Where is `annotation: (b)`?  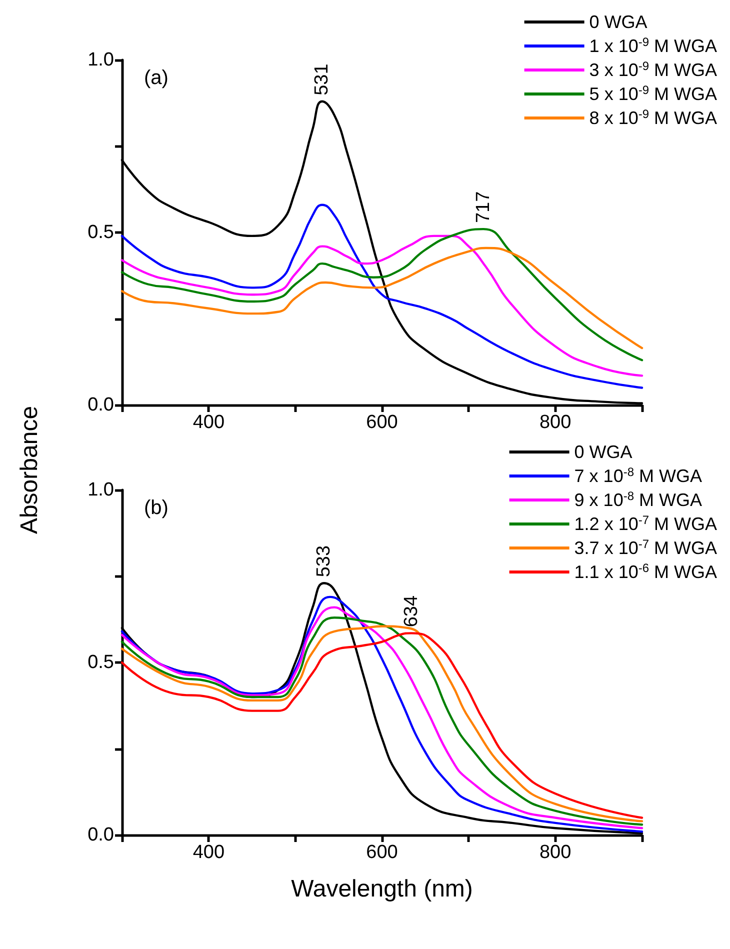
annotation: (b) is located at coordinates (156, 508).